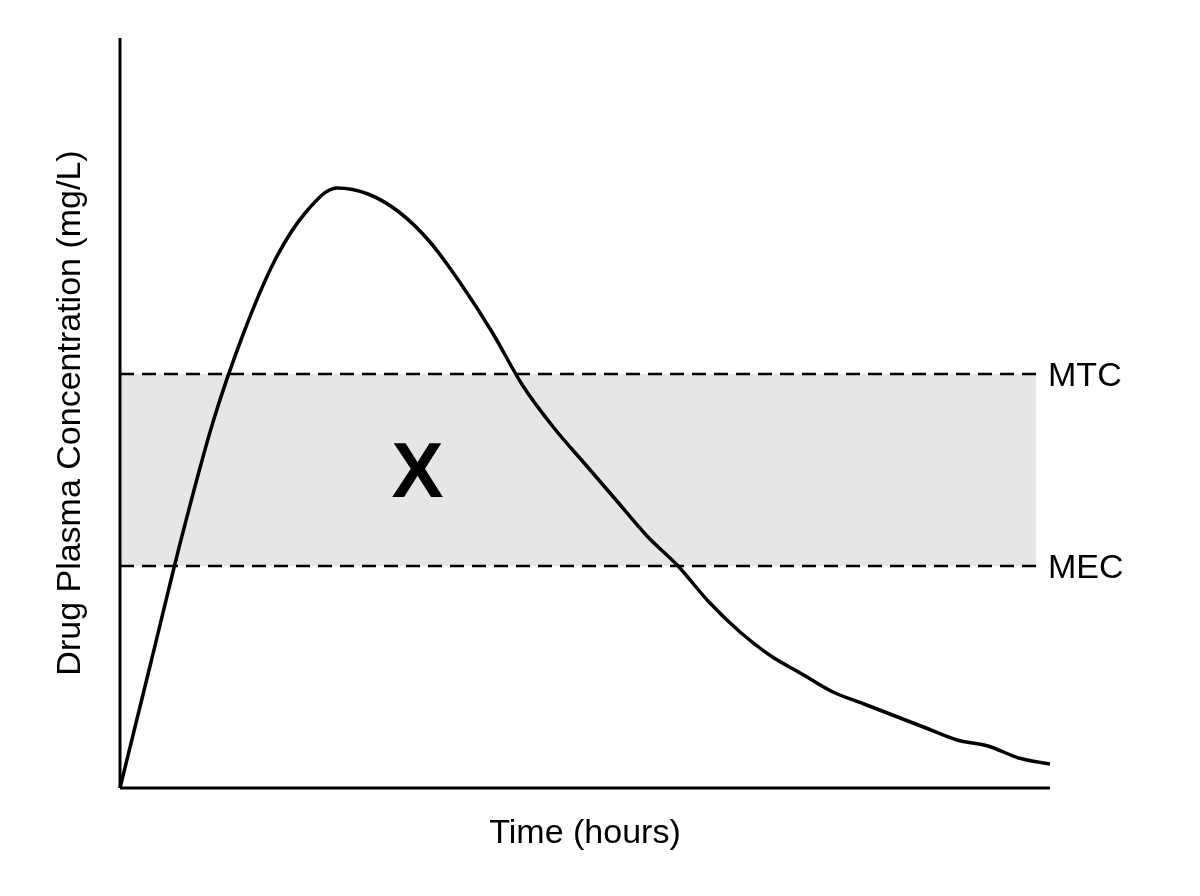  I want to click on x-axis-title: Time (hours), so click(585, 831).